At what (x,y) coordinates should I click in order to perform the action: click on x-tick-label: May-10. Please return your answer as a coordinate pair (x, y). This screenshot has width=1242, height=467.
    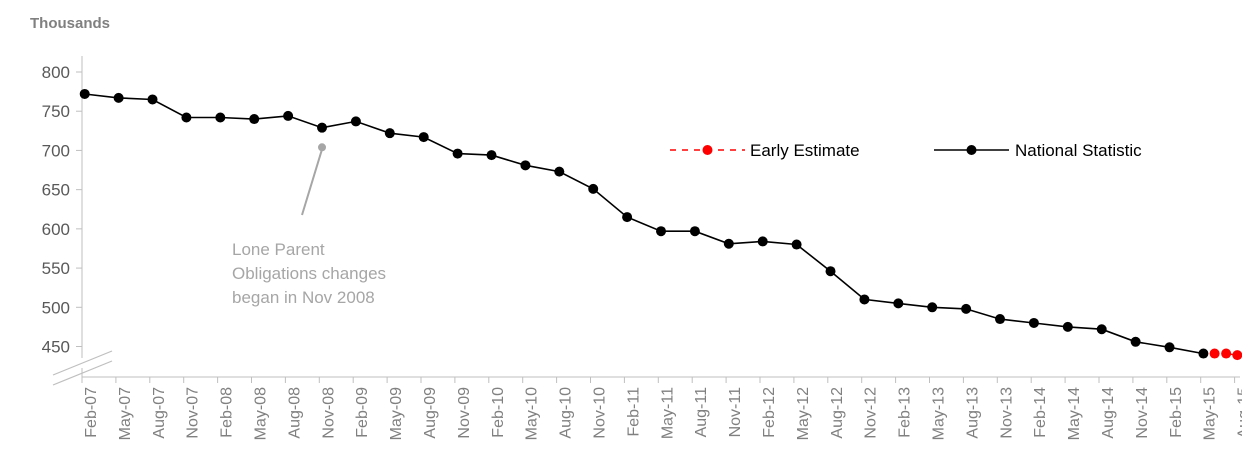
    Looking at the image, I should click on (532, 413).